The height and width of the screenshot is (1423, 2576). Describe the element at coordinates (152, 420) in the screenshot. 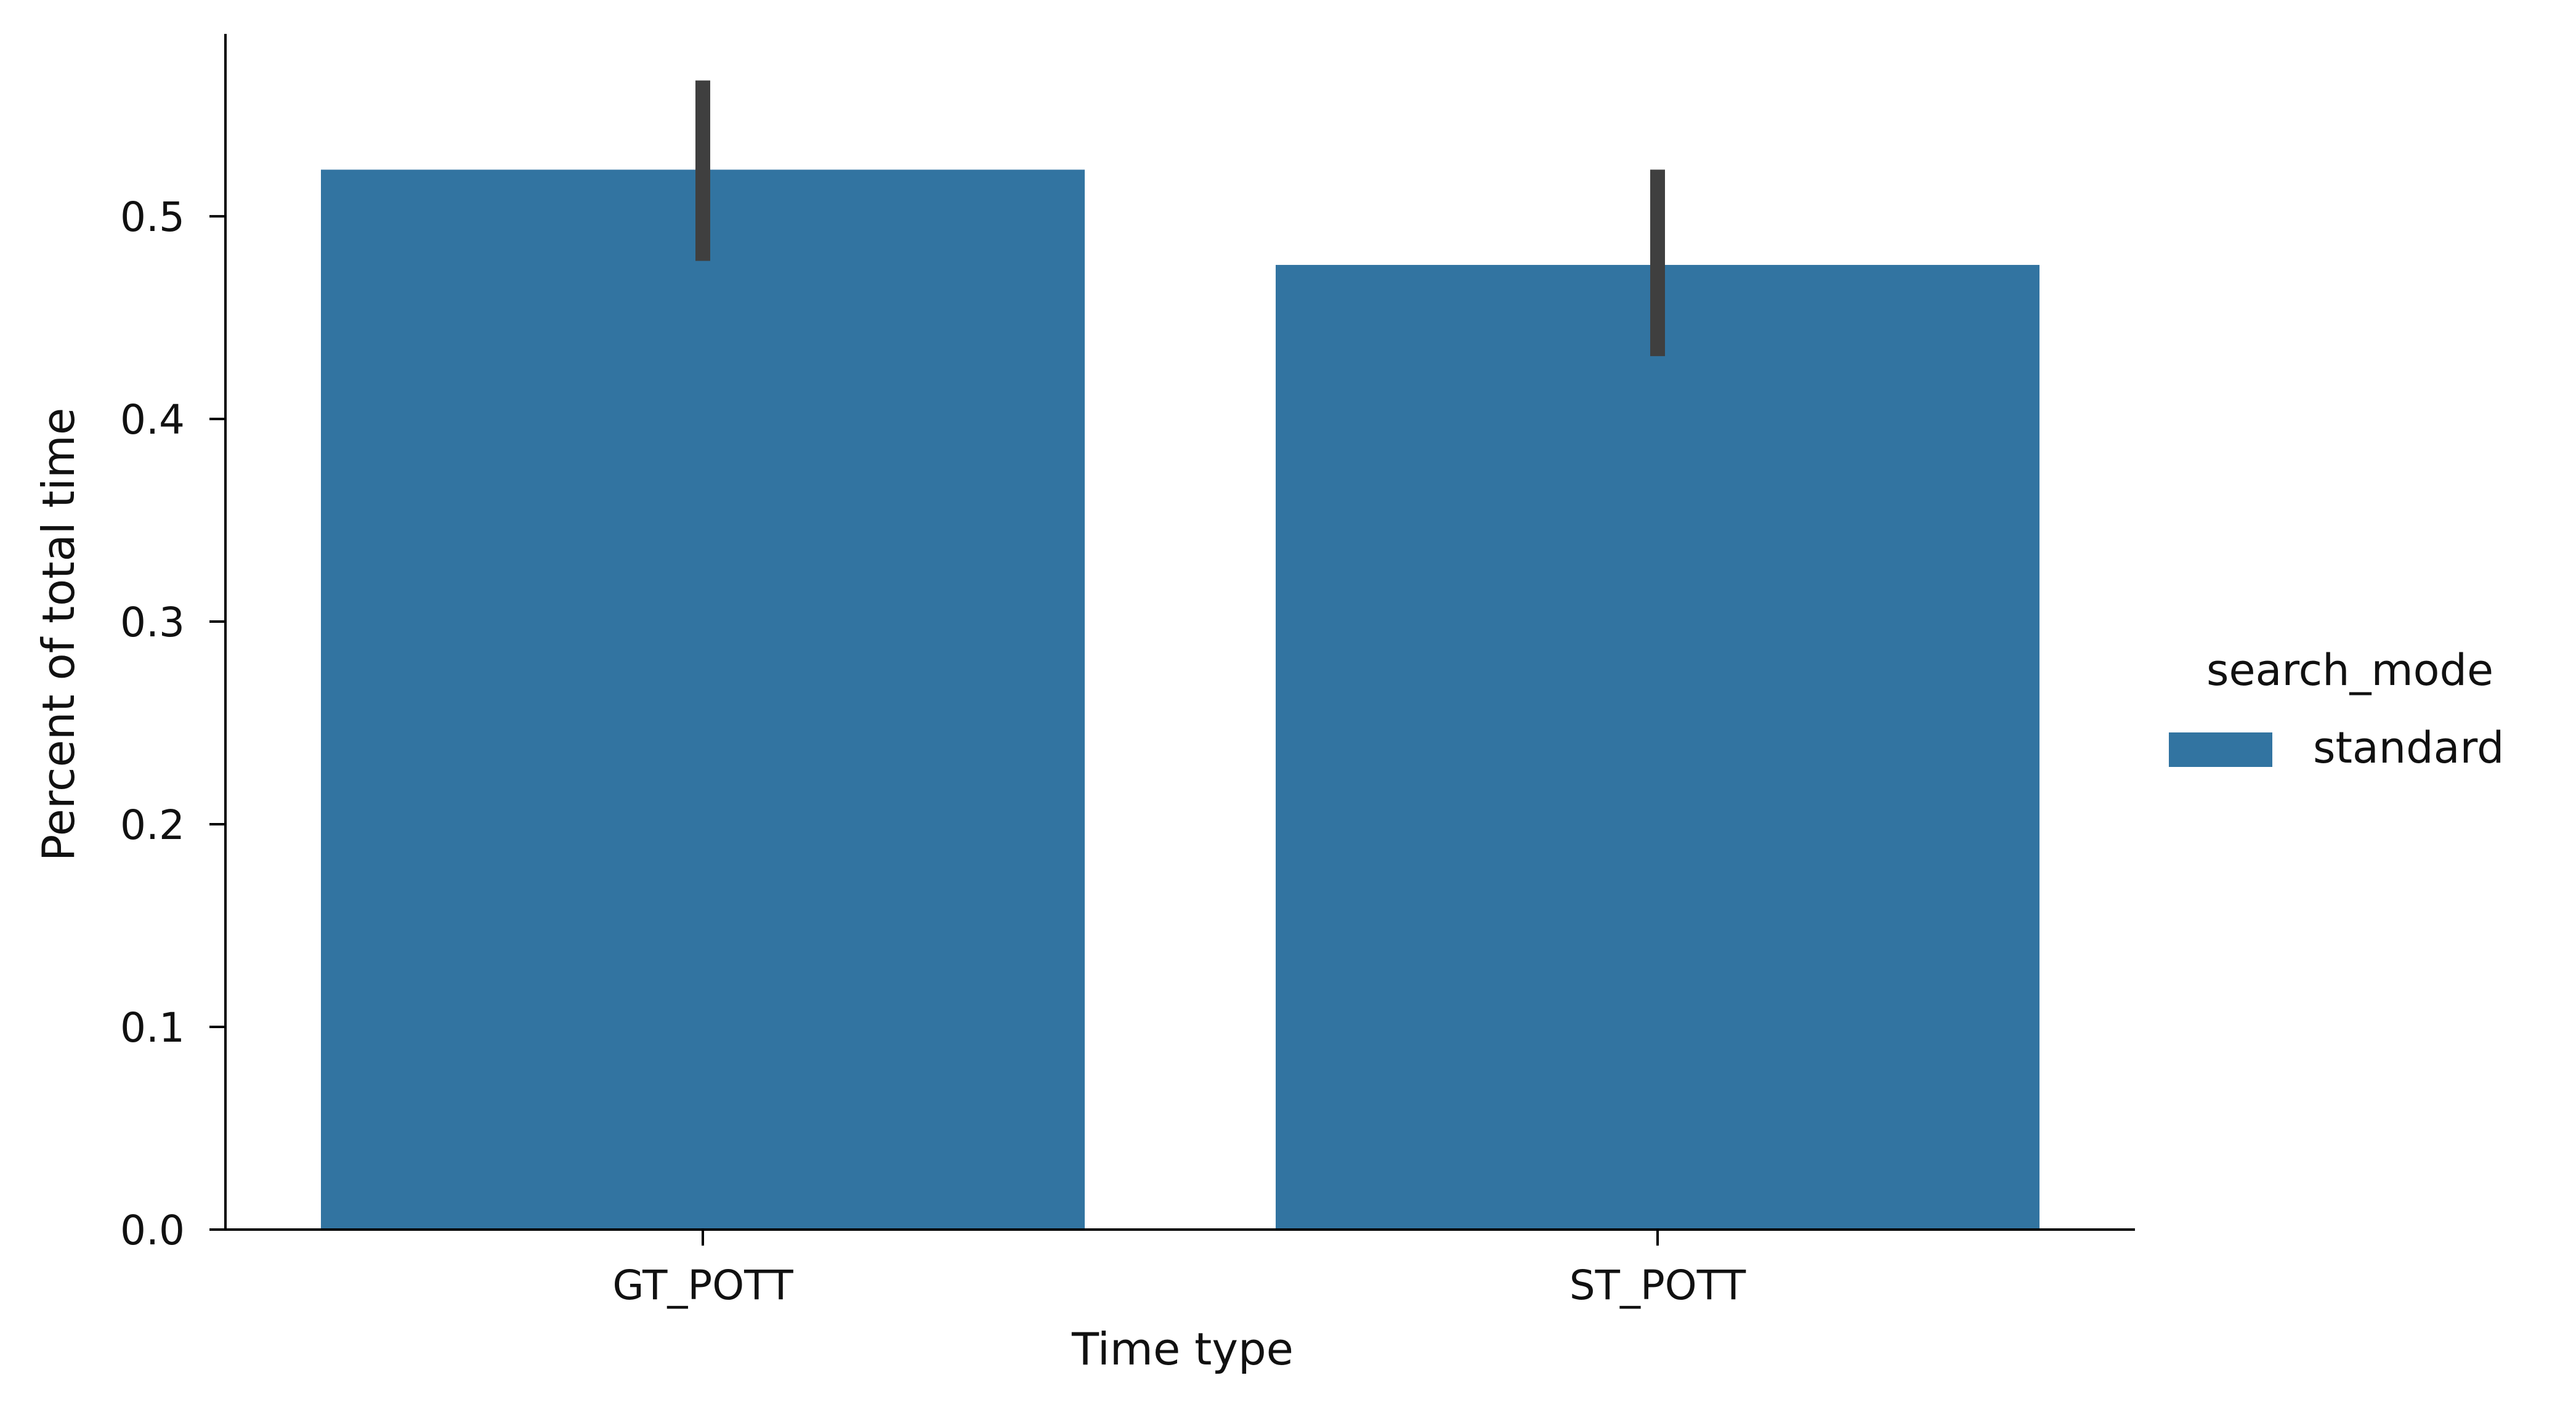

I see `y-tick-label: 0.4` at that location.